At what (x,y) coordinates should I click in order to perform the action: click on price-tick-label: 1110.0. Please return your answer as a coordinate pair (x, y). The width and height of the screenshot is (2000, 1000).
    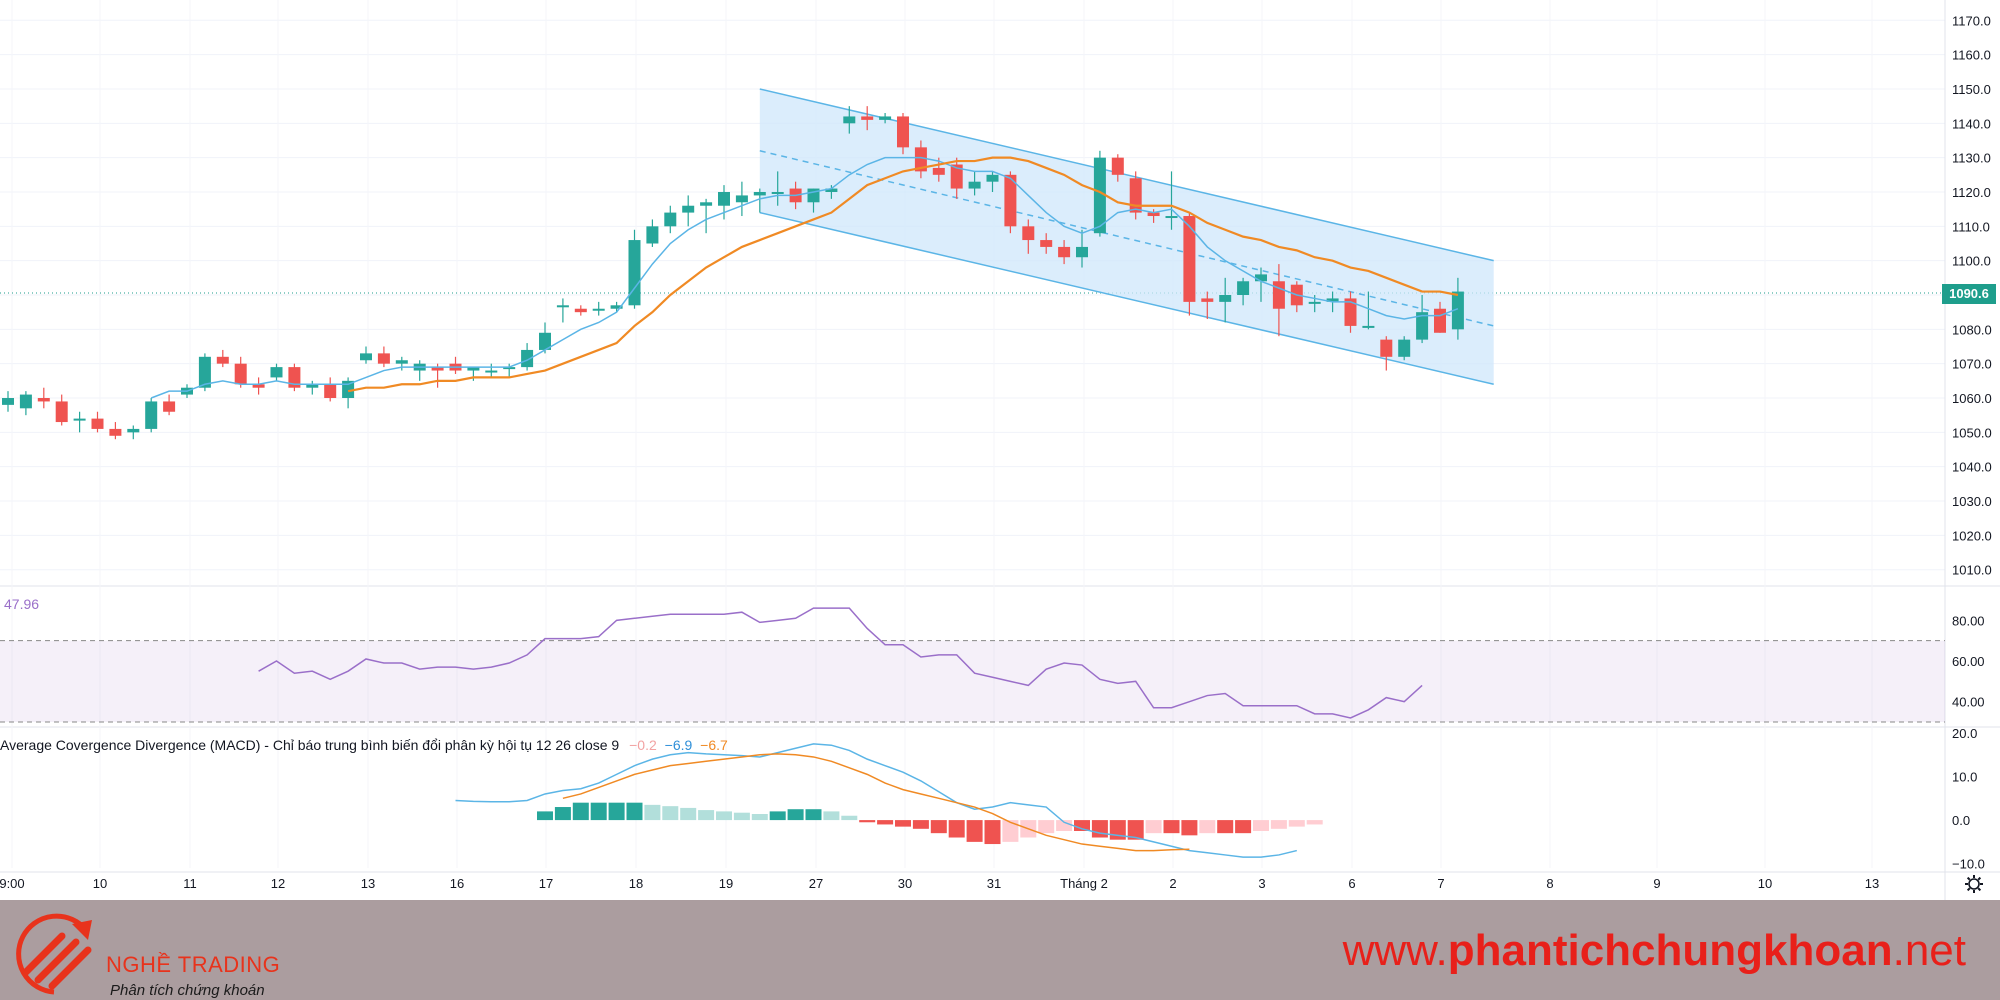
    Looking at the image, I should click on (1971, 226).